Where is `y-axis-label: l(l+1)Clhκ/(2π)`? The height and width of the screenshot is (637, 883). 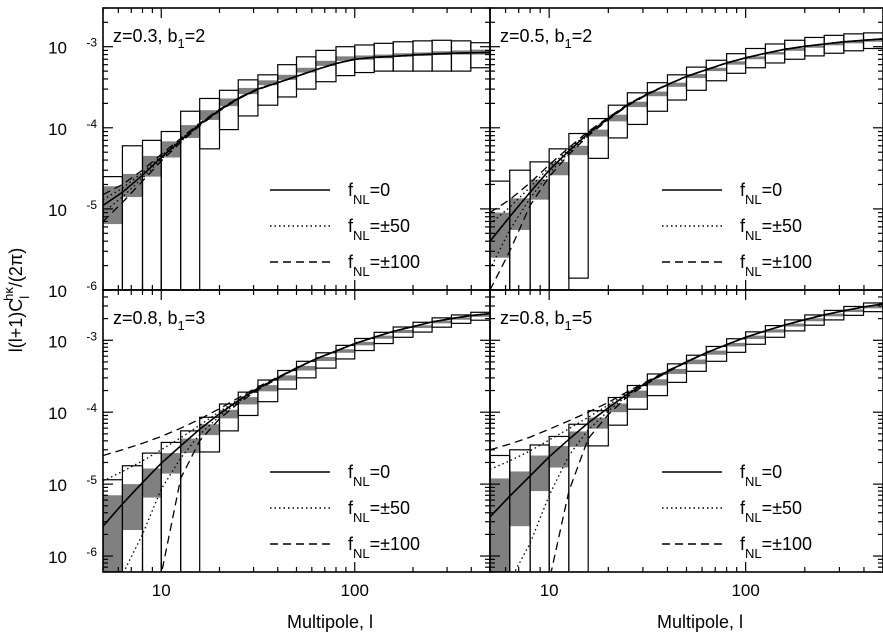
y-axis-label: l(l+1)Clhκ/(2π) is located at coordinates (16, 300).